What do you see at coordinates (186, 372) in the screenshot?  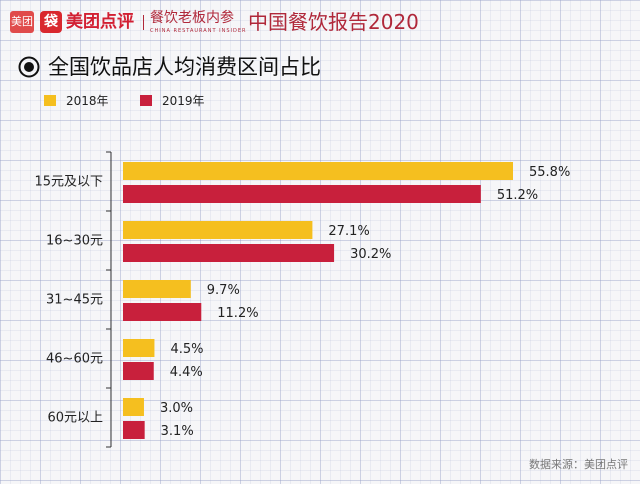 I see `data-label: 4.4%` at bounding box center [186, 372].